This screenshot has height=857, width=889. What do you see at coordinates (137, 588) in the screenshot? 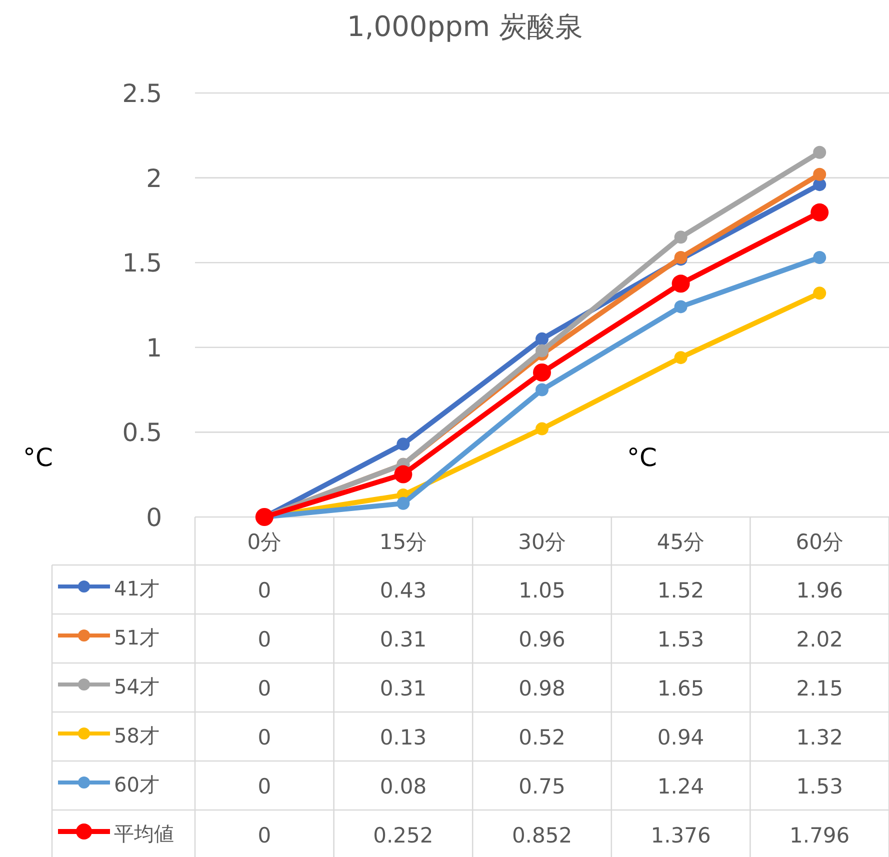
I see `legend-label: 41才` at bounding box center [137, 588].